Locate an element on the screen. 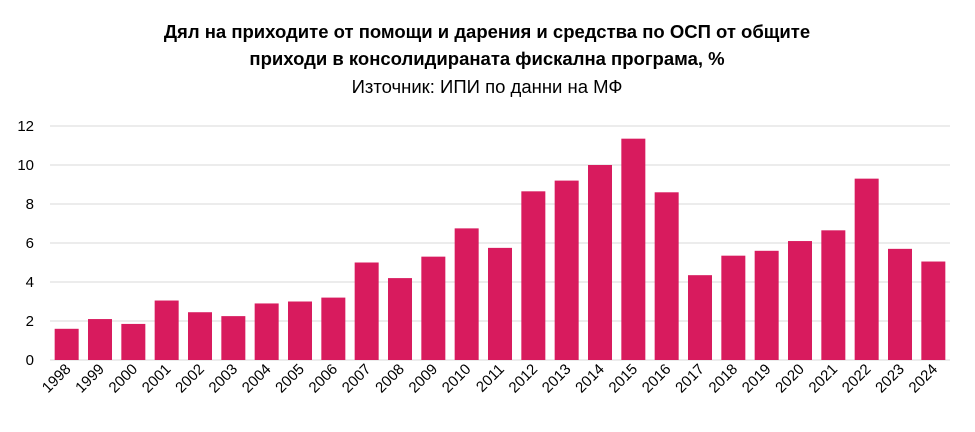  bar-2018 is located at coordinates (733, 307).